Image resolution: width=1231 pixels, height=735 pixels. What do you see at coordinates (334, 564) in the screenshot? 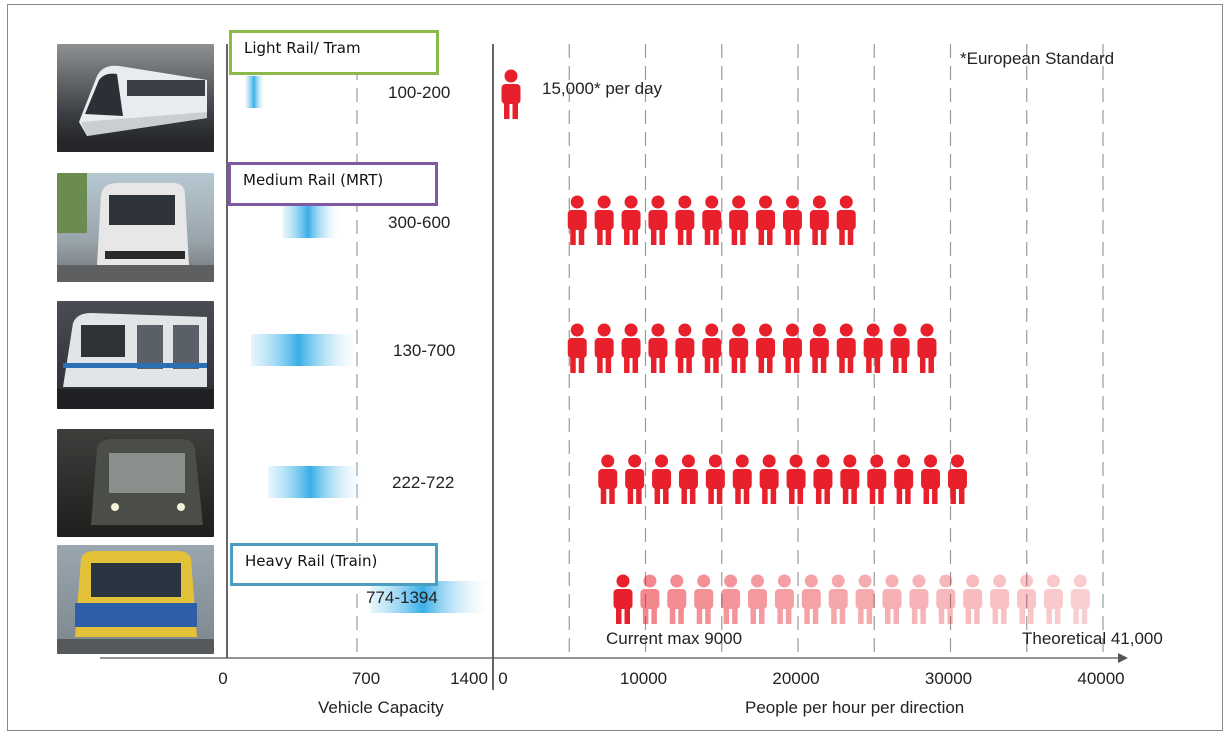
I see `category-label-heavy-rail: Heavy Rail (Train)` at bounding box center [334, 564].